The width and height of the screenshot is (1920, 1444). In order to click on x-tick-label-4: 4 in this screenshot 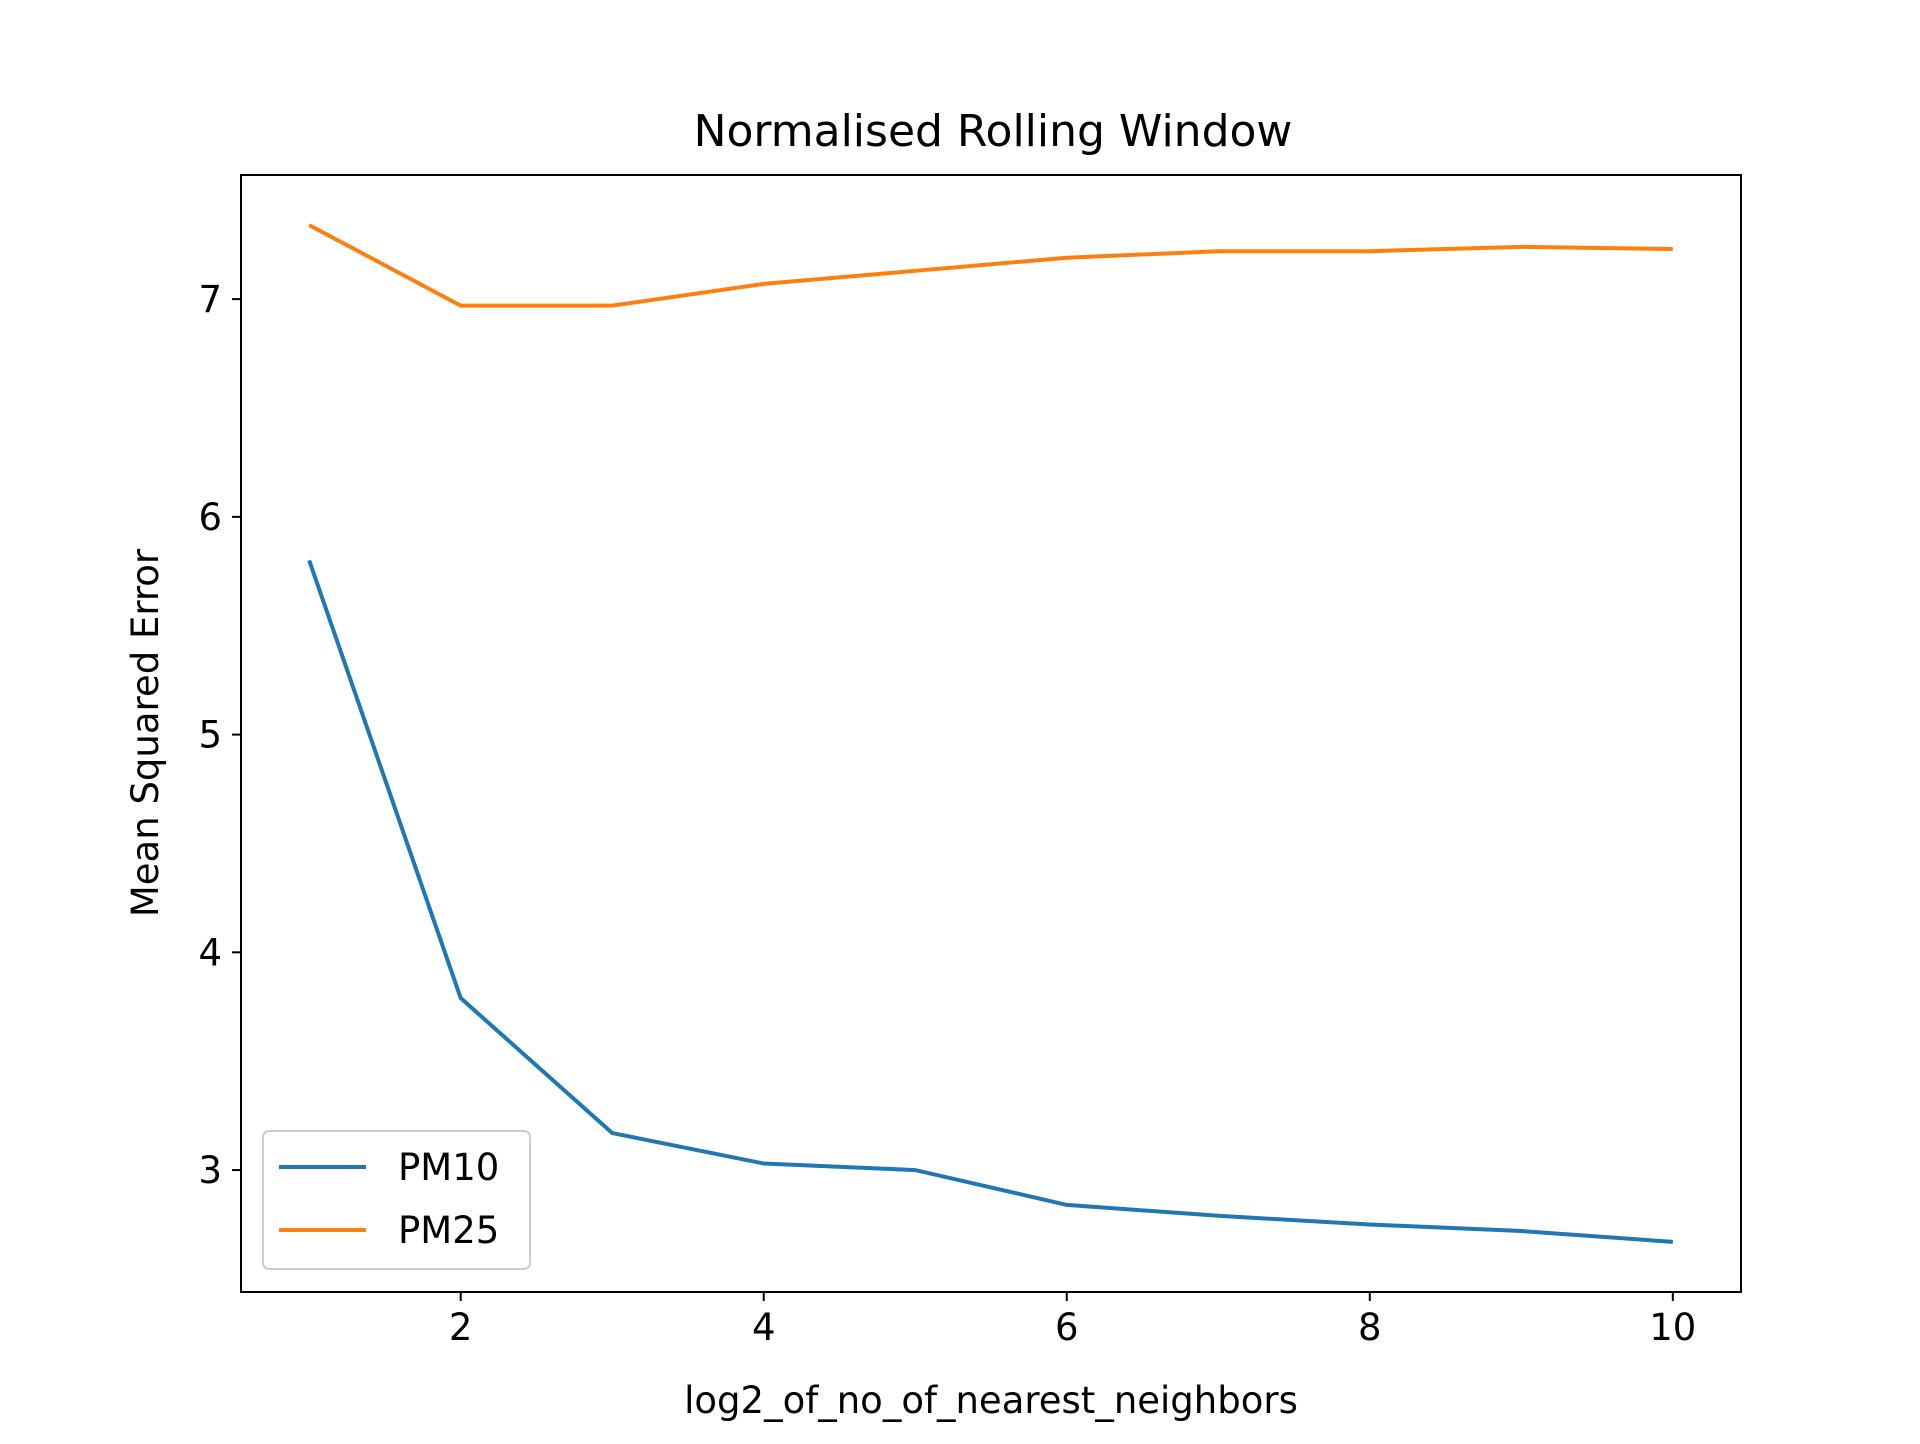, I will do `click(764, 1327)`.